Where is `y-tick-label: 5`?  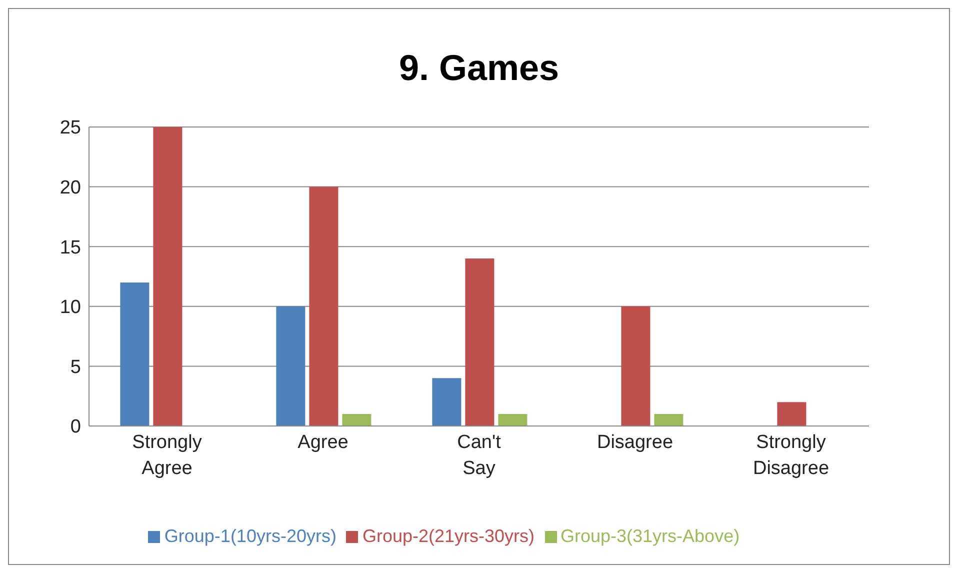 y-tick-label: 5 is located at coordinates (75, 367).